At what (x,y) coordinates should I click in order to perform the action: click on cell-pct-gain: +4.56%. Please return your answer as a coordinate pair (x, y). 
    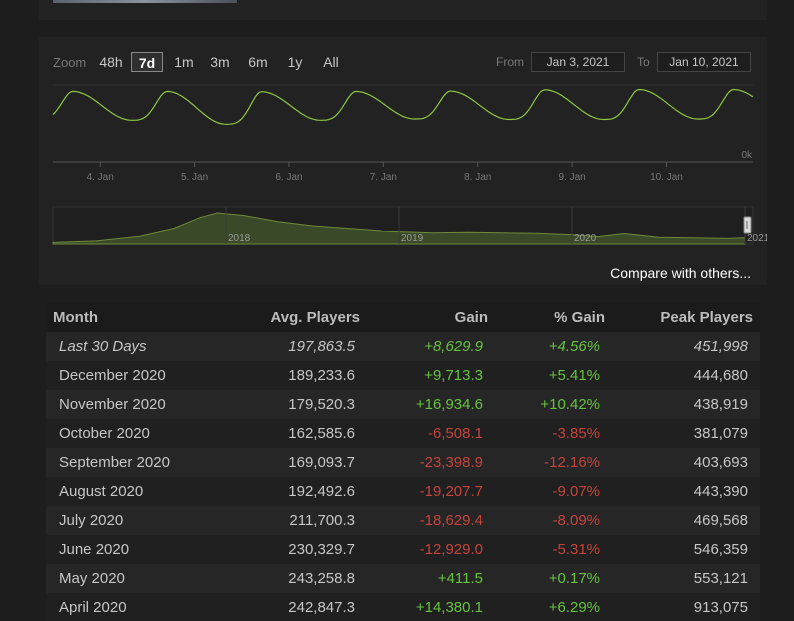
    Looking at the image, I should click on (553, 346).